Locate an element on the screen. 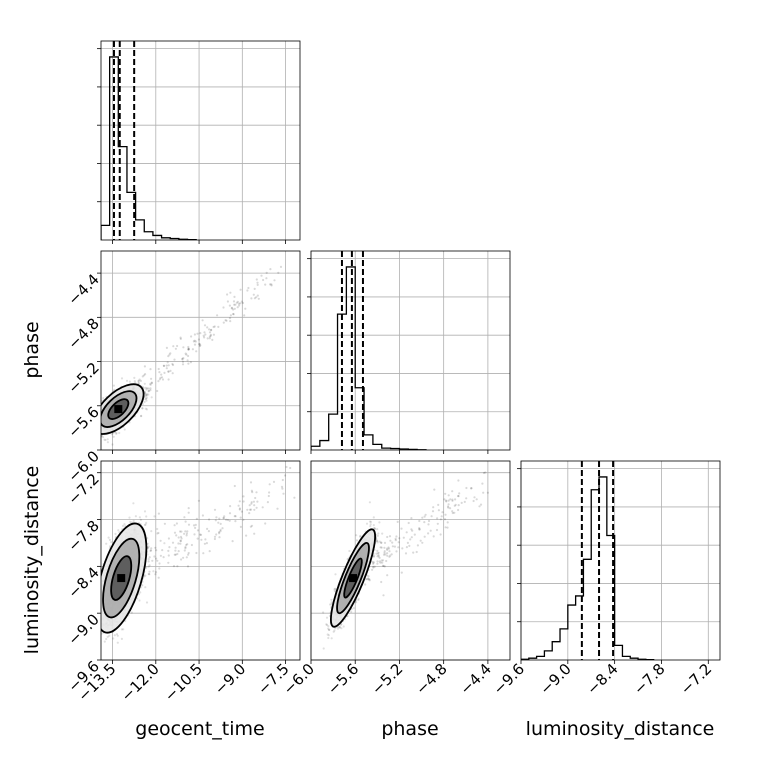  histogram-phase is located at coordinates (369, 358).